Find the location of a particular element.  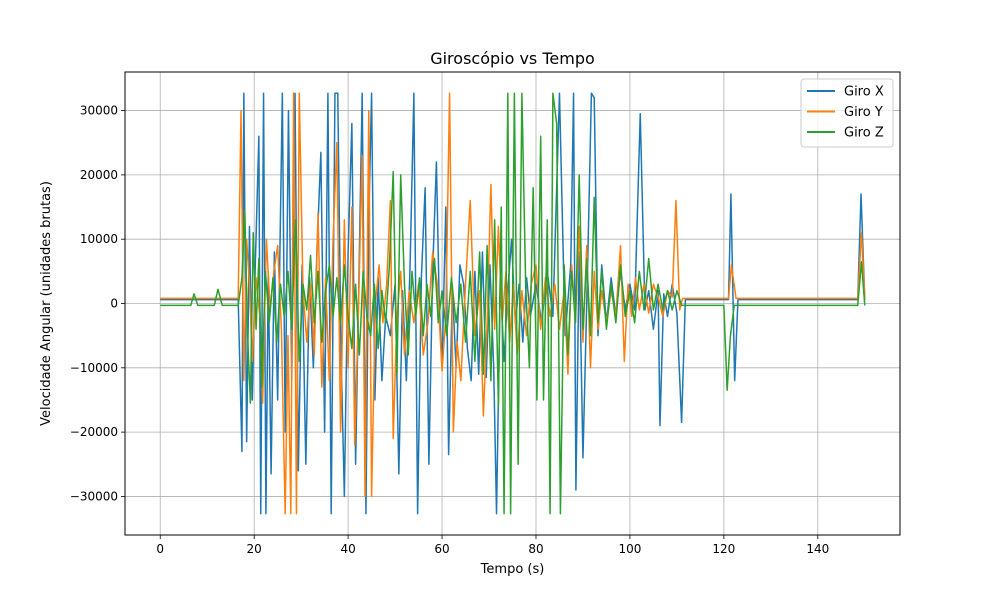

y-tick-label: −10000 is located at coordinates (94, 368).